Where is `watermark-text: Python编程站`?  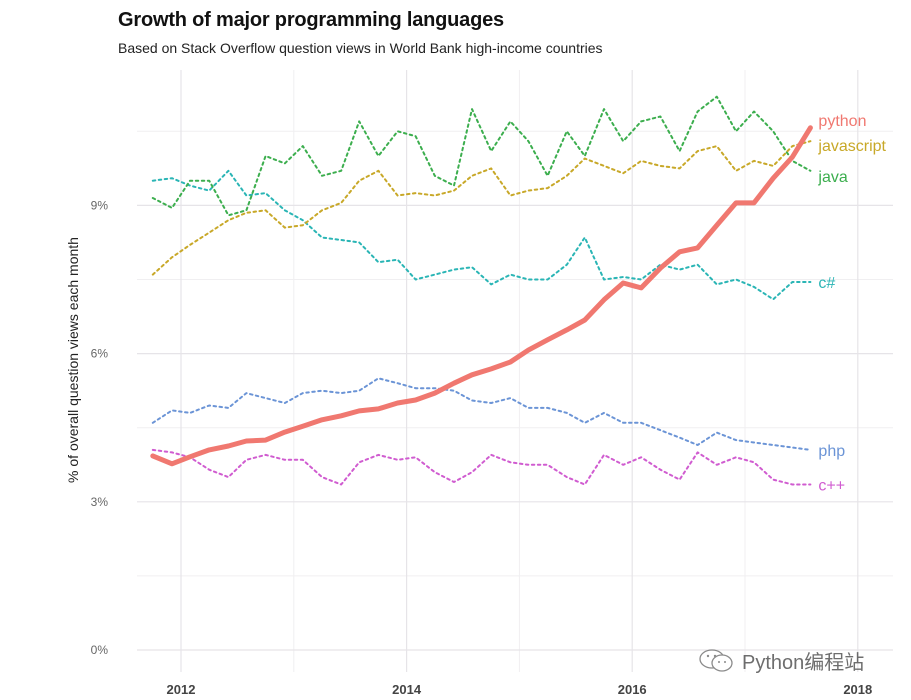 watermark-text: Python编程站 is located at coordinates (803, 663).